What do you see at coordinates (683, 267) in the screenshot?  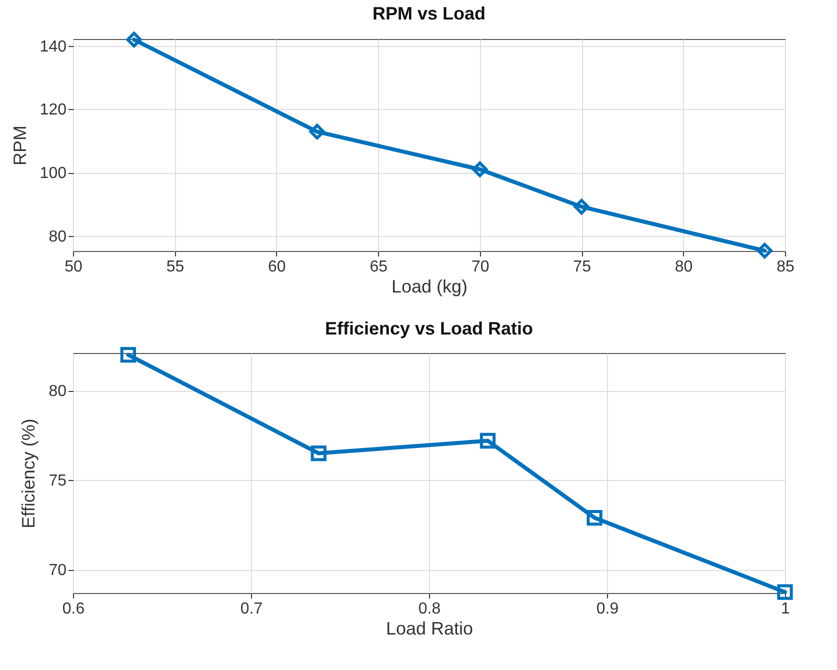 I see `x-tick-label: 80` at bounding box center [683, 267].